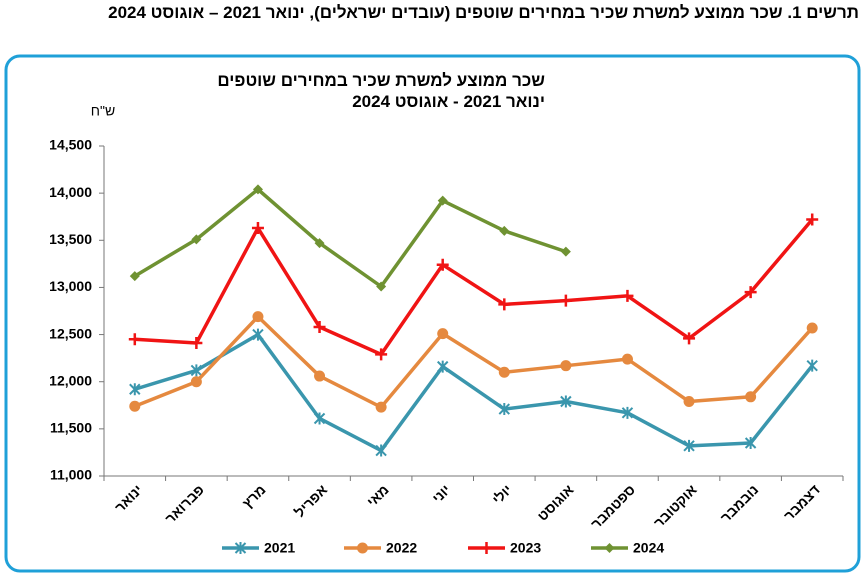  Describe the element at coordinates (739, 503) in the screenshot. I see `x-tick-label: נובמבר` at that location.